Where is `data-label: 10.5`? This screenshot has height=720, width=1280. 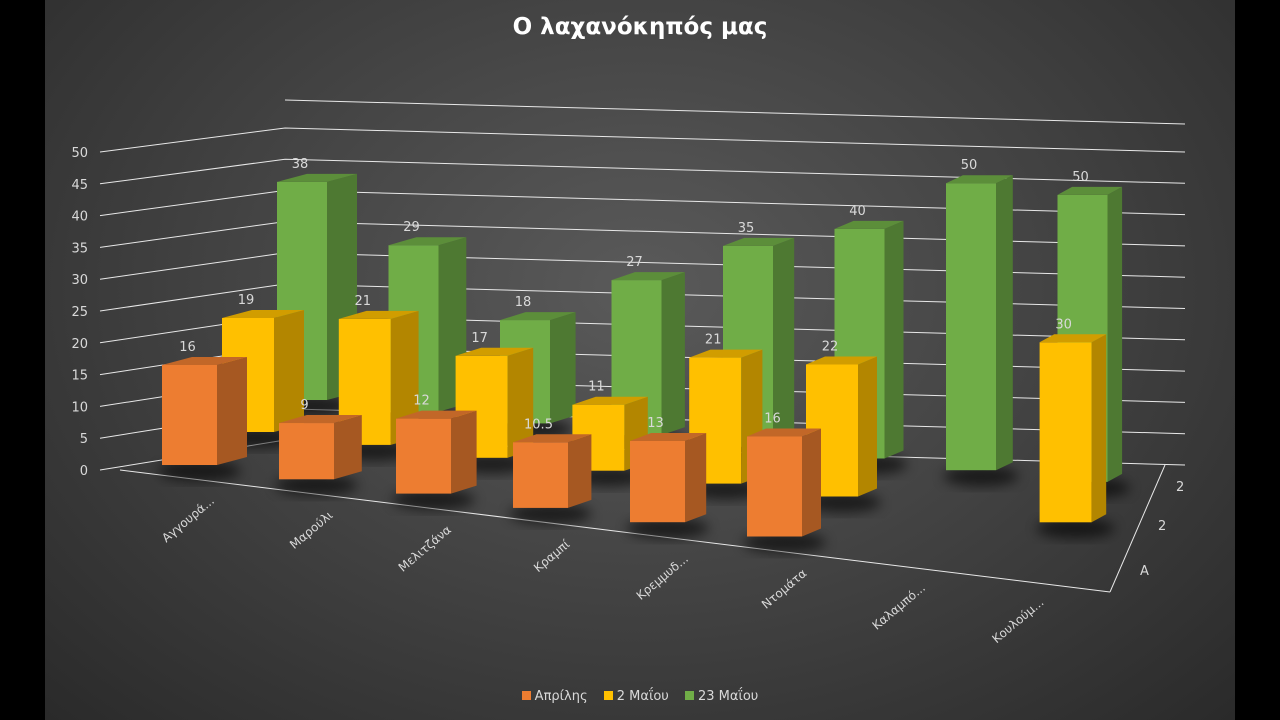
data-label: 10.5 is located at coordinates (538, 424).